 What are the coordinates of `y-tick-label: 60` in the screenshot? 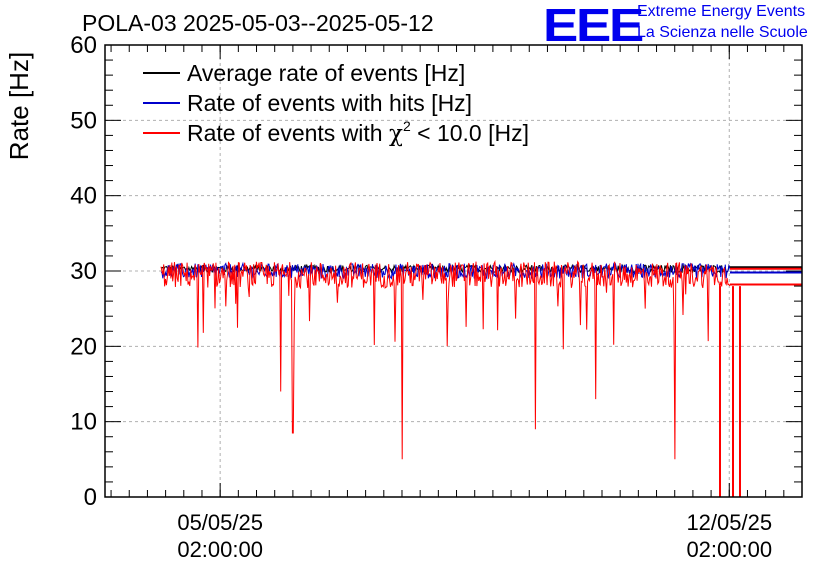 It's located at (83, 45).